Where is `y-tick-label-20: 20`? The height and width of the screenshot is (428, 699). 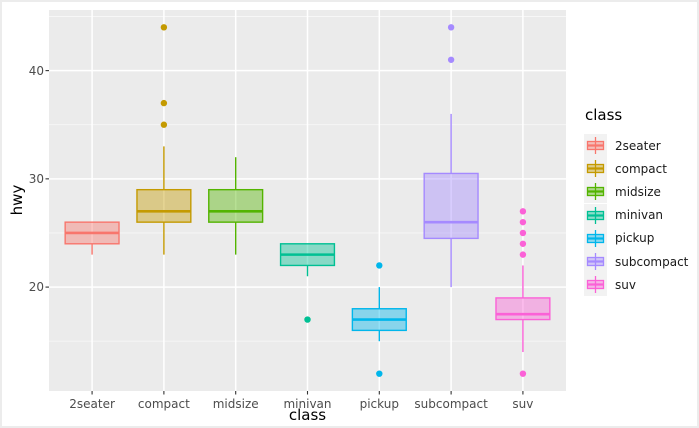
y-tick-label-20: 20 is located at coordinates (36, 287).